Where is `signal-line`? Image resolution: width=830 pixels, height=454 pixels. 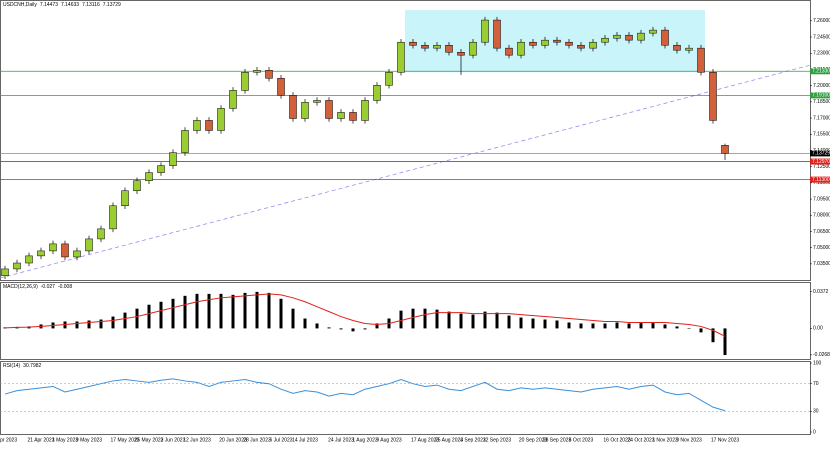 signal-line is located at coordinates (365, 315).